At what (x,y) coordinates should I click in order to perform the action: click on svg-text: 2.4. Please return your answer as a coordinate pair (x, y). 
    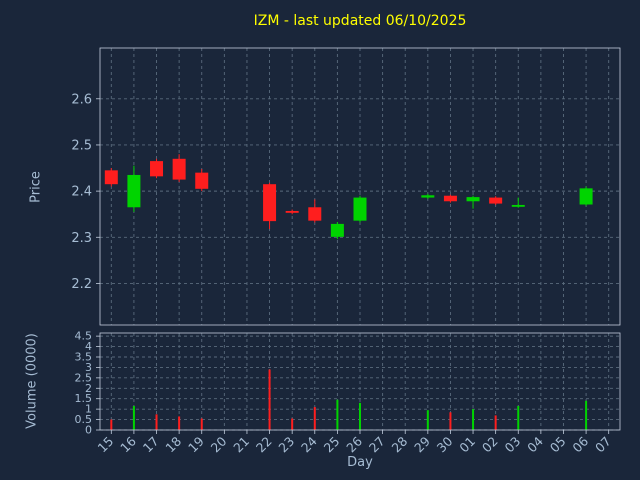
    Looking at the image, I should click on (81, 192).